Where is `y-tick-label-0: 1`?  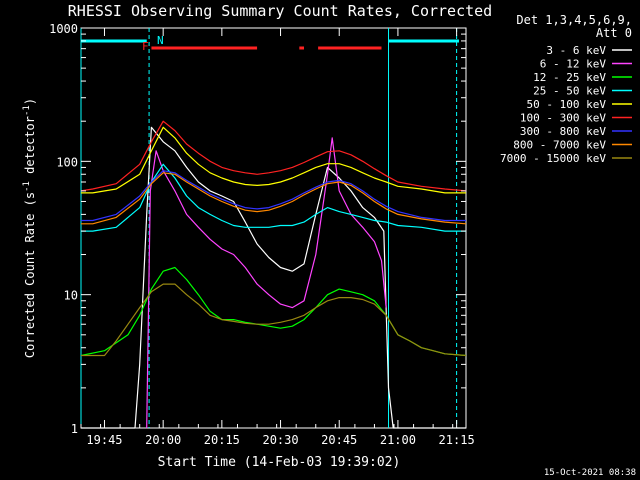 y-tick-label-0: 1 is located at coordinates (74, 429).